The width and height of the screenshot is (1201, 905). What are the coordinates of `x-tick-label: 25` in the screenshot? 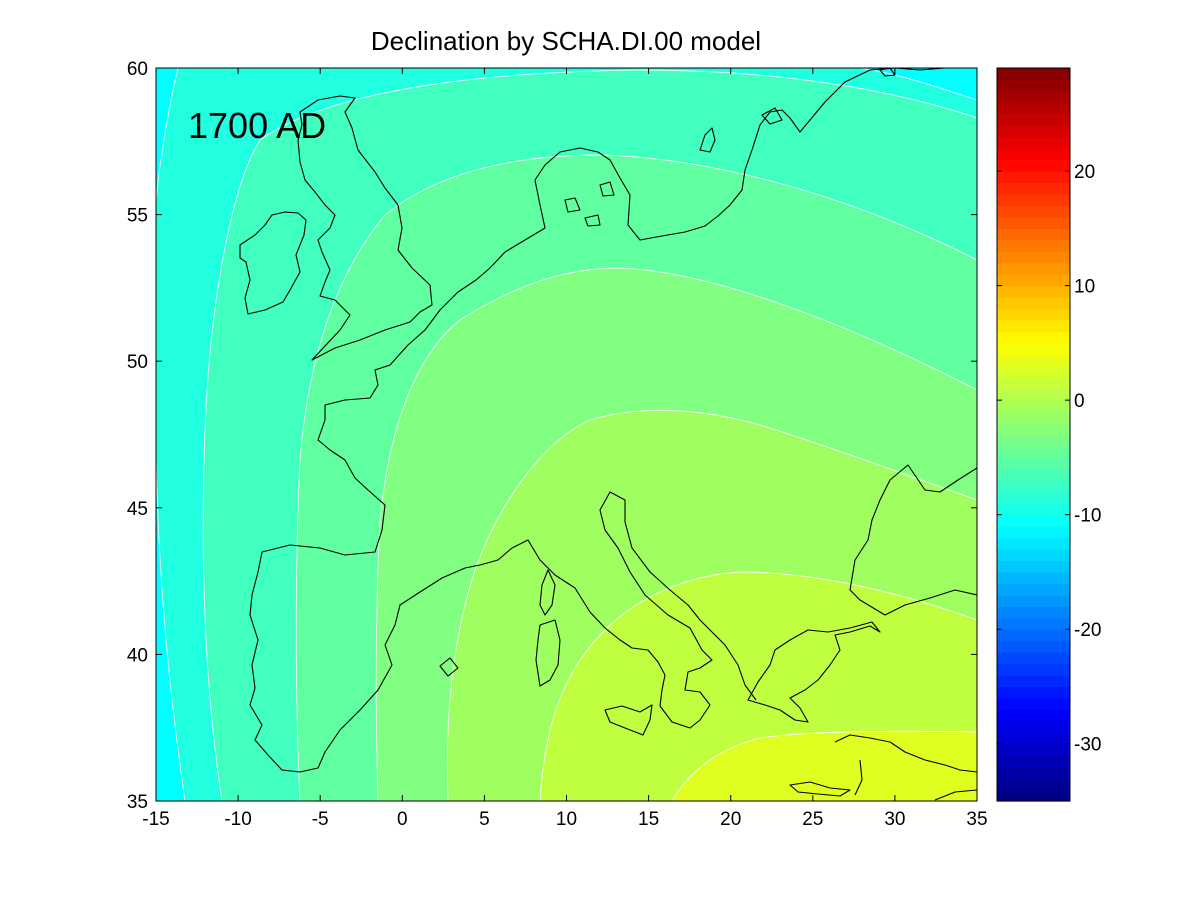 It's located at (812, 819).